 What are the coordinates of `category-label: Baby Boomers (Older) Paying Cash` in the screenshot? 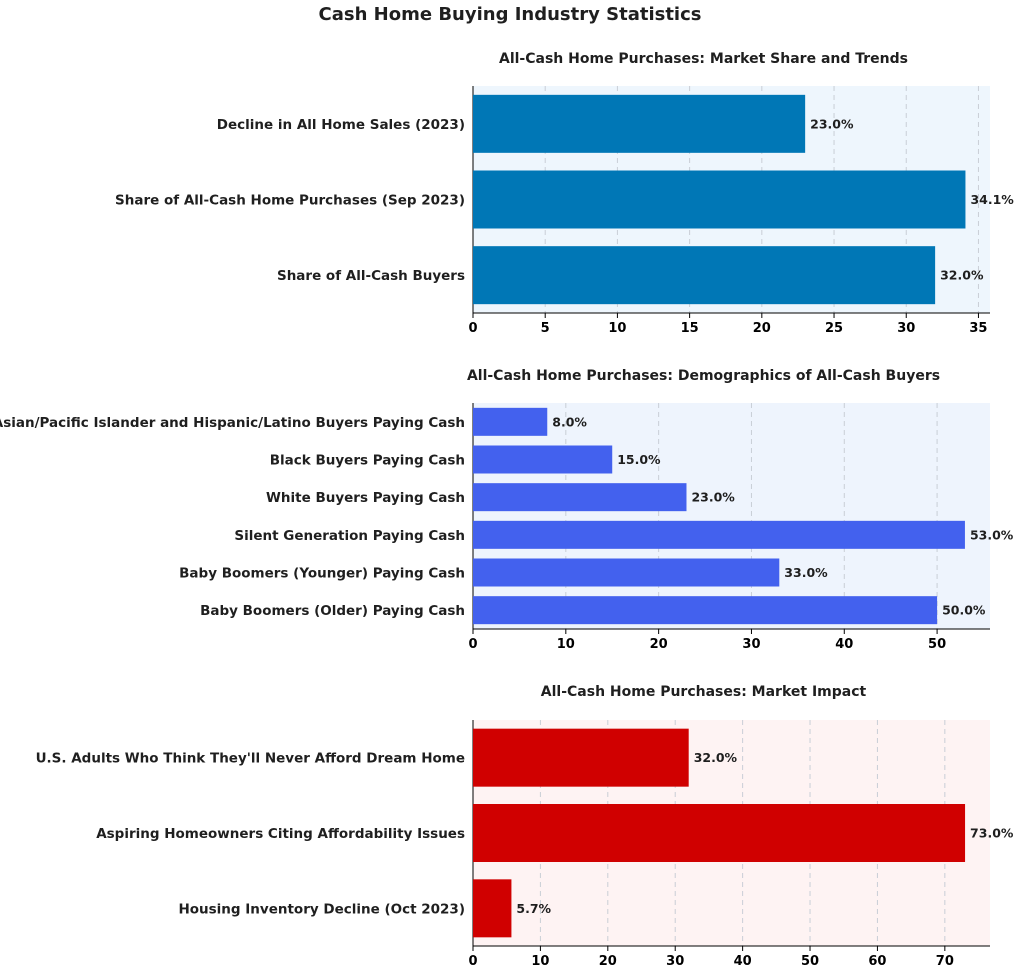 It's located at (332, 611).